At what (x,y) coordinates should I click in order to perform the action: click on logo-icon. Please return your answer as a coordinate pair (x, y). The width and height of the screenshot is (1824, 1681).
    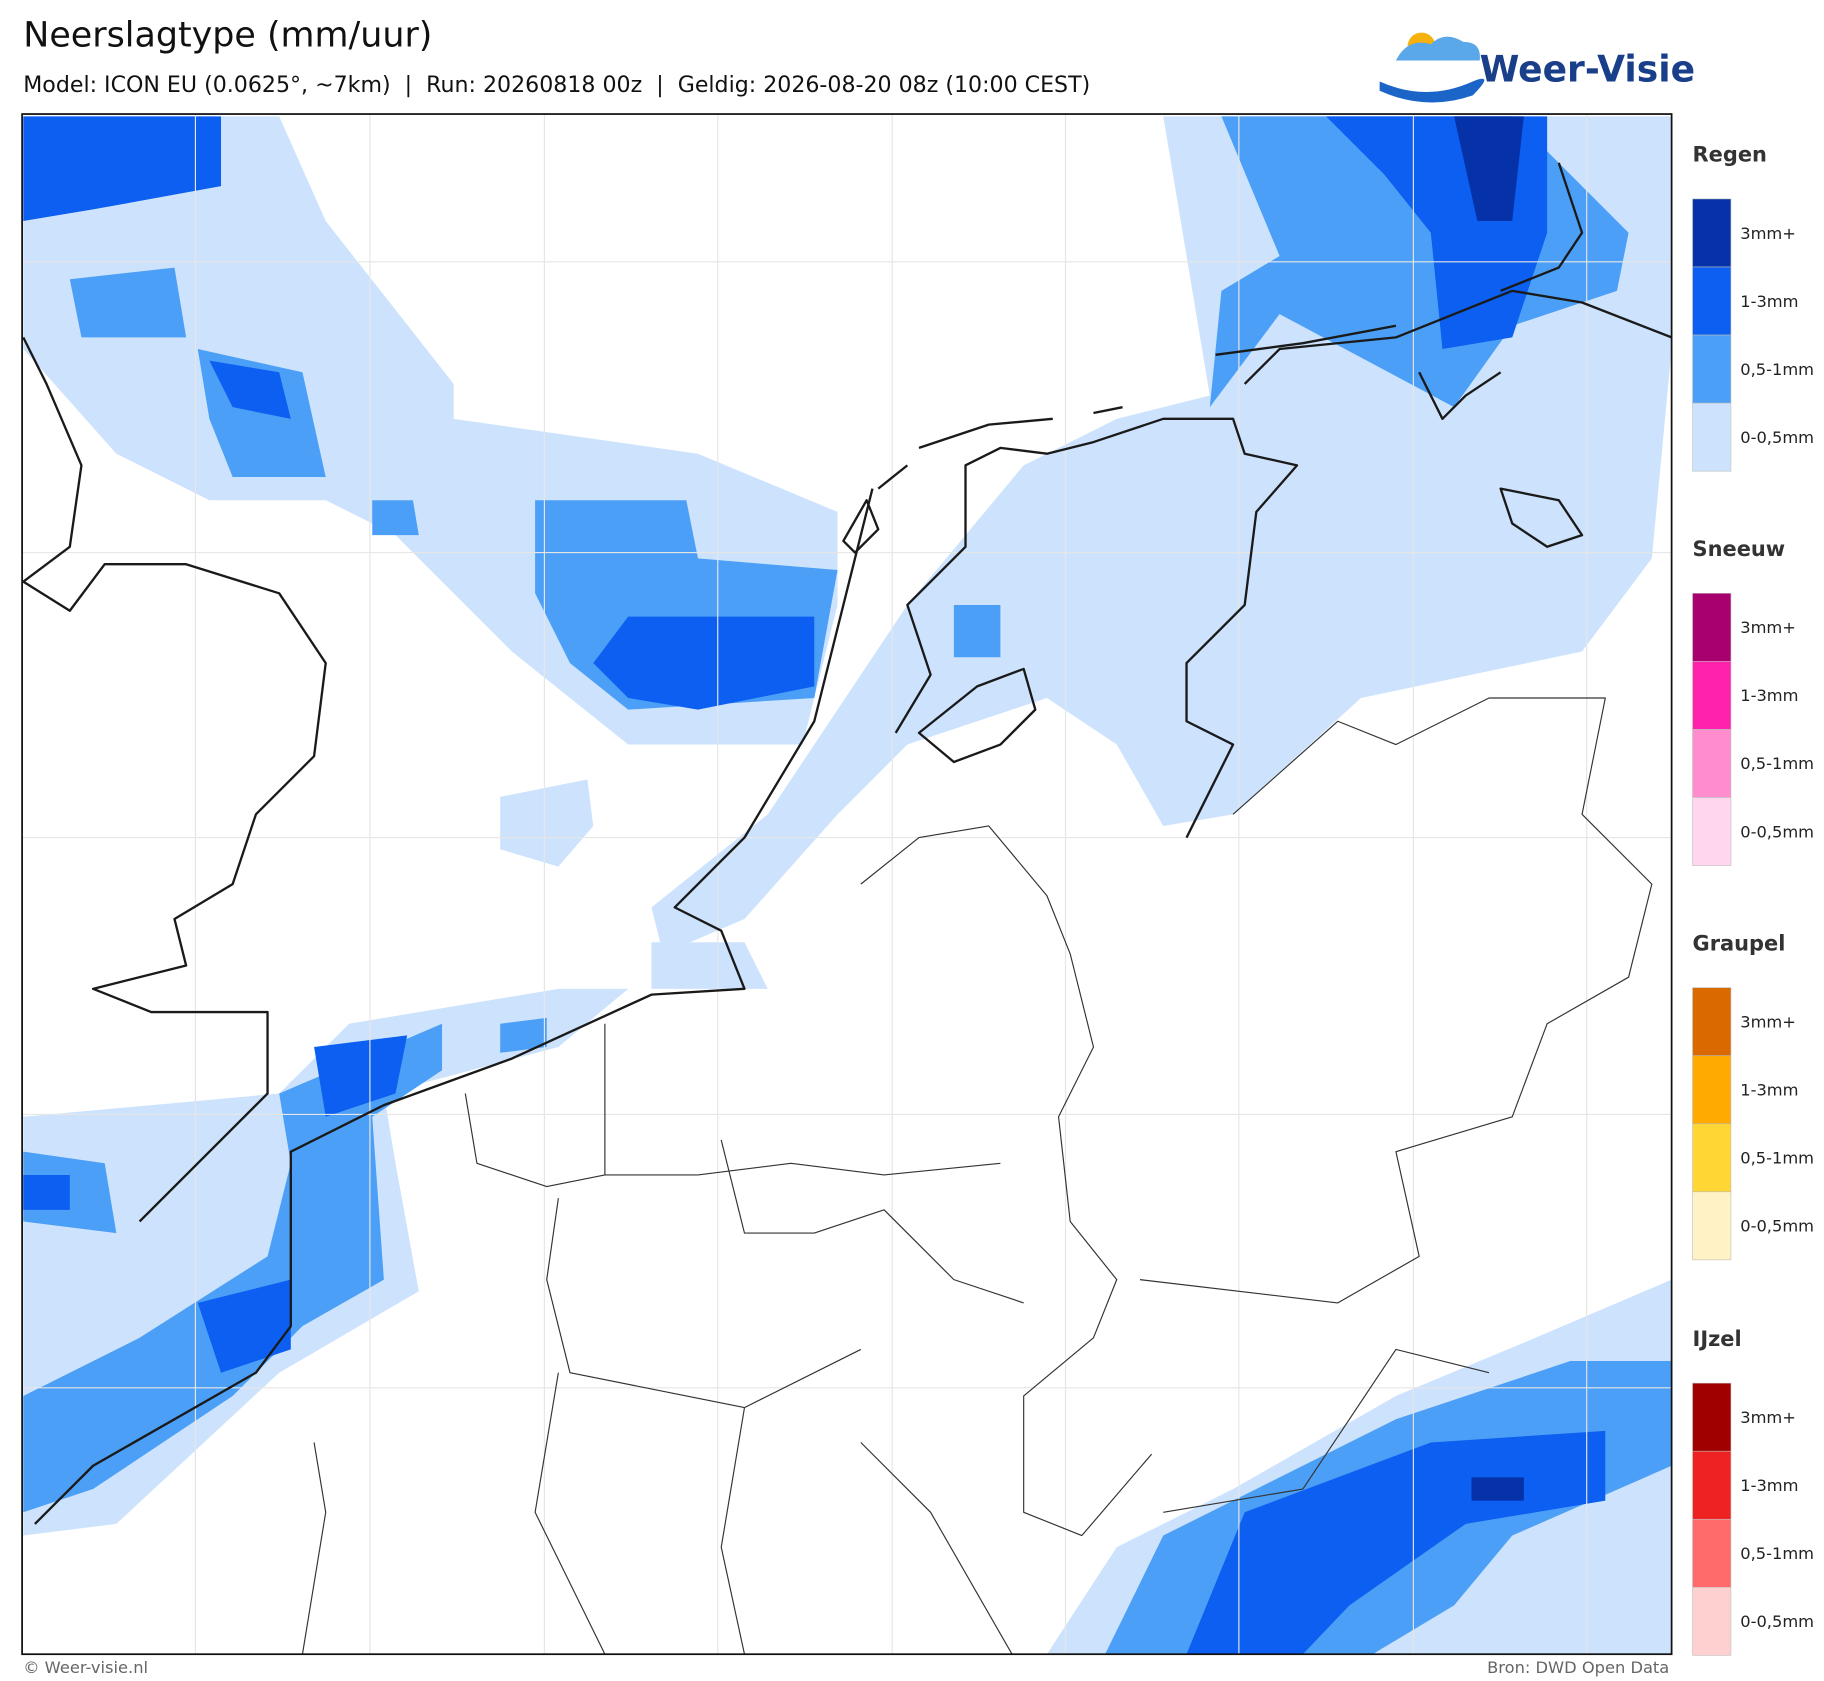
    Looking at the image, I should click on (1432, 67).